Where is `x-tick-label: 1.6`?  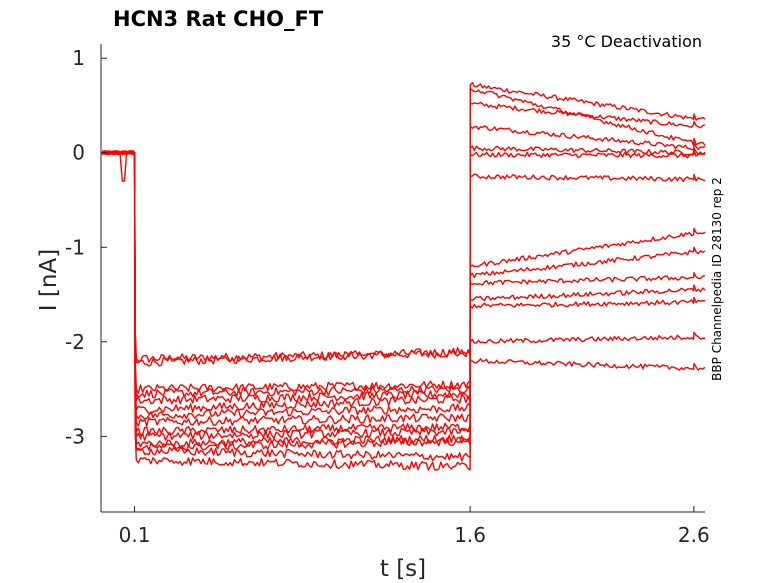
x-tick-label: 1.6 is located at coordinates (470, 535).